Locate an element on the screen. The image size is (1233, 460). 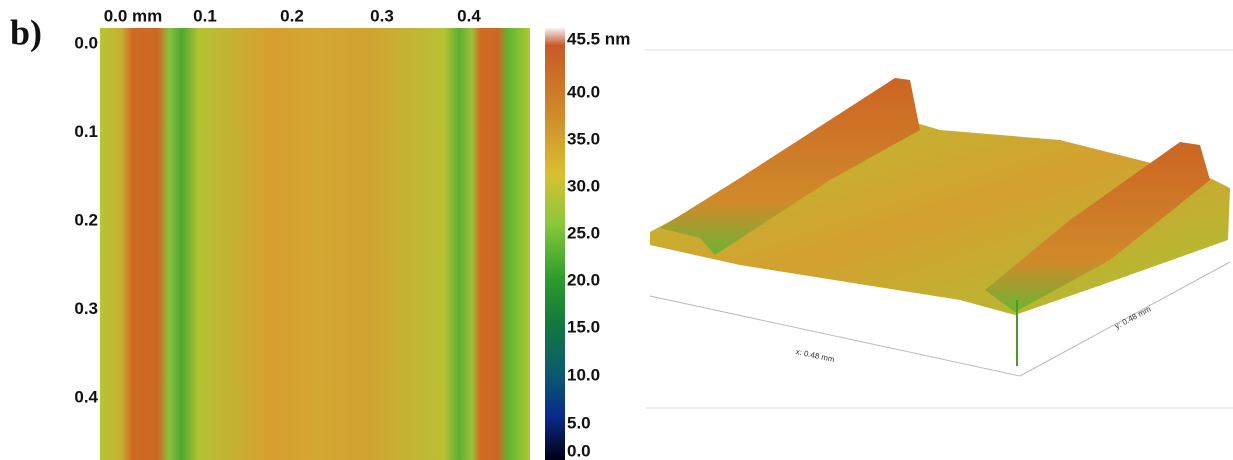
x-axis-label: x: 0.48 mm is located at coordinates (815, 355).